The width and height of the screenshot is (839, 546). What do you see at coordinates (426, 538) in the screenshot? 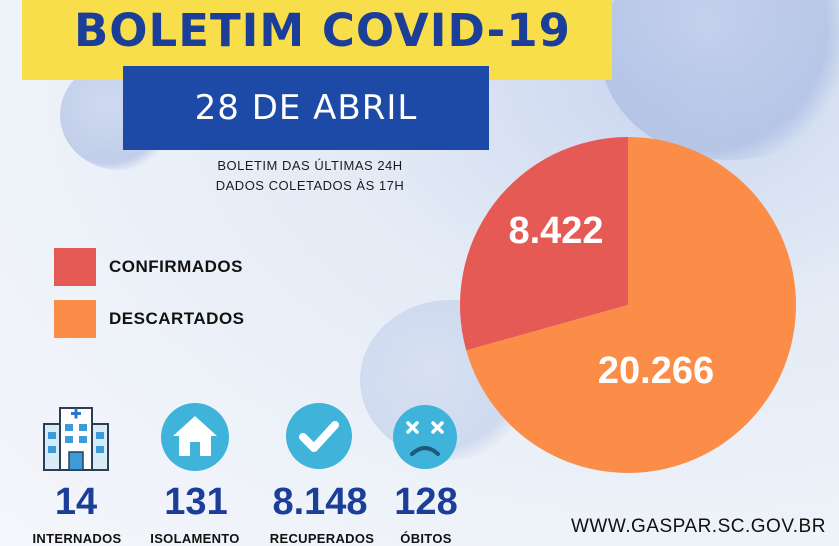
I see `stat-label-obitos: ÓBITOS` at bounding box center [426, 538].